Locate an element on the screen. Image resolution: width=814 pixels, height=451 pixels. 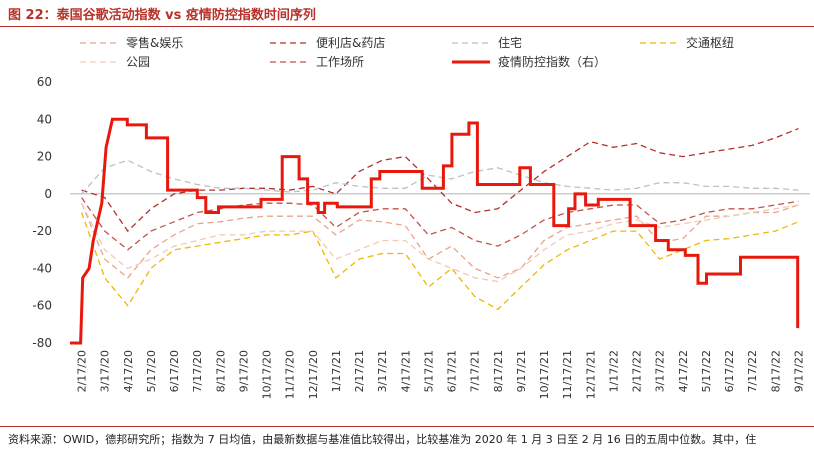
x-tick-label: 10/17/20 is located at coordinates (267, 374).